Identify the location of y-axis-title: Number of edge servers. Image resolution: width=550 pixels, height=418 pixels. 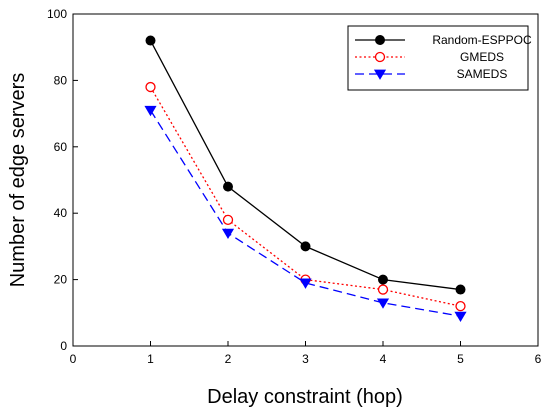
(18, 180).